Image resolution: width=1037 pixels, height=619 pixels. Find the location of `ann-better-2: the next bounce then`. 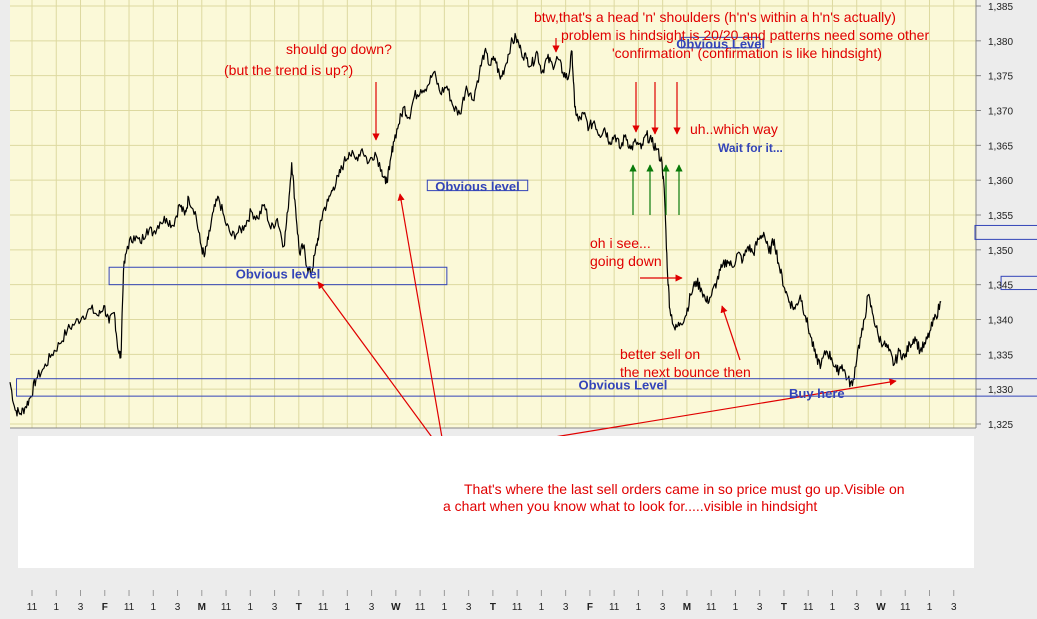

ann-better-2: the next bounce then is located at coordinates (685, 372).